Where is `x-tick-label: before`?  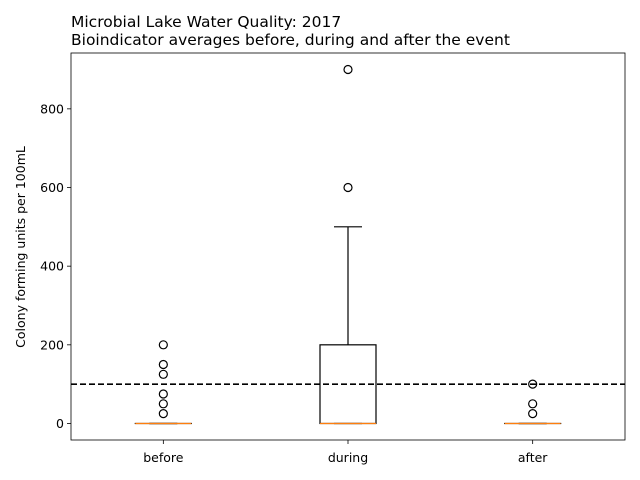
x-tick-label: before is located at coordinates (163, 457).